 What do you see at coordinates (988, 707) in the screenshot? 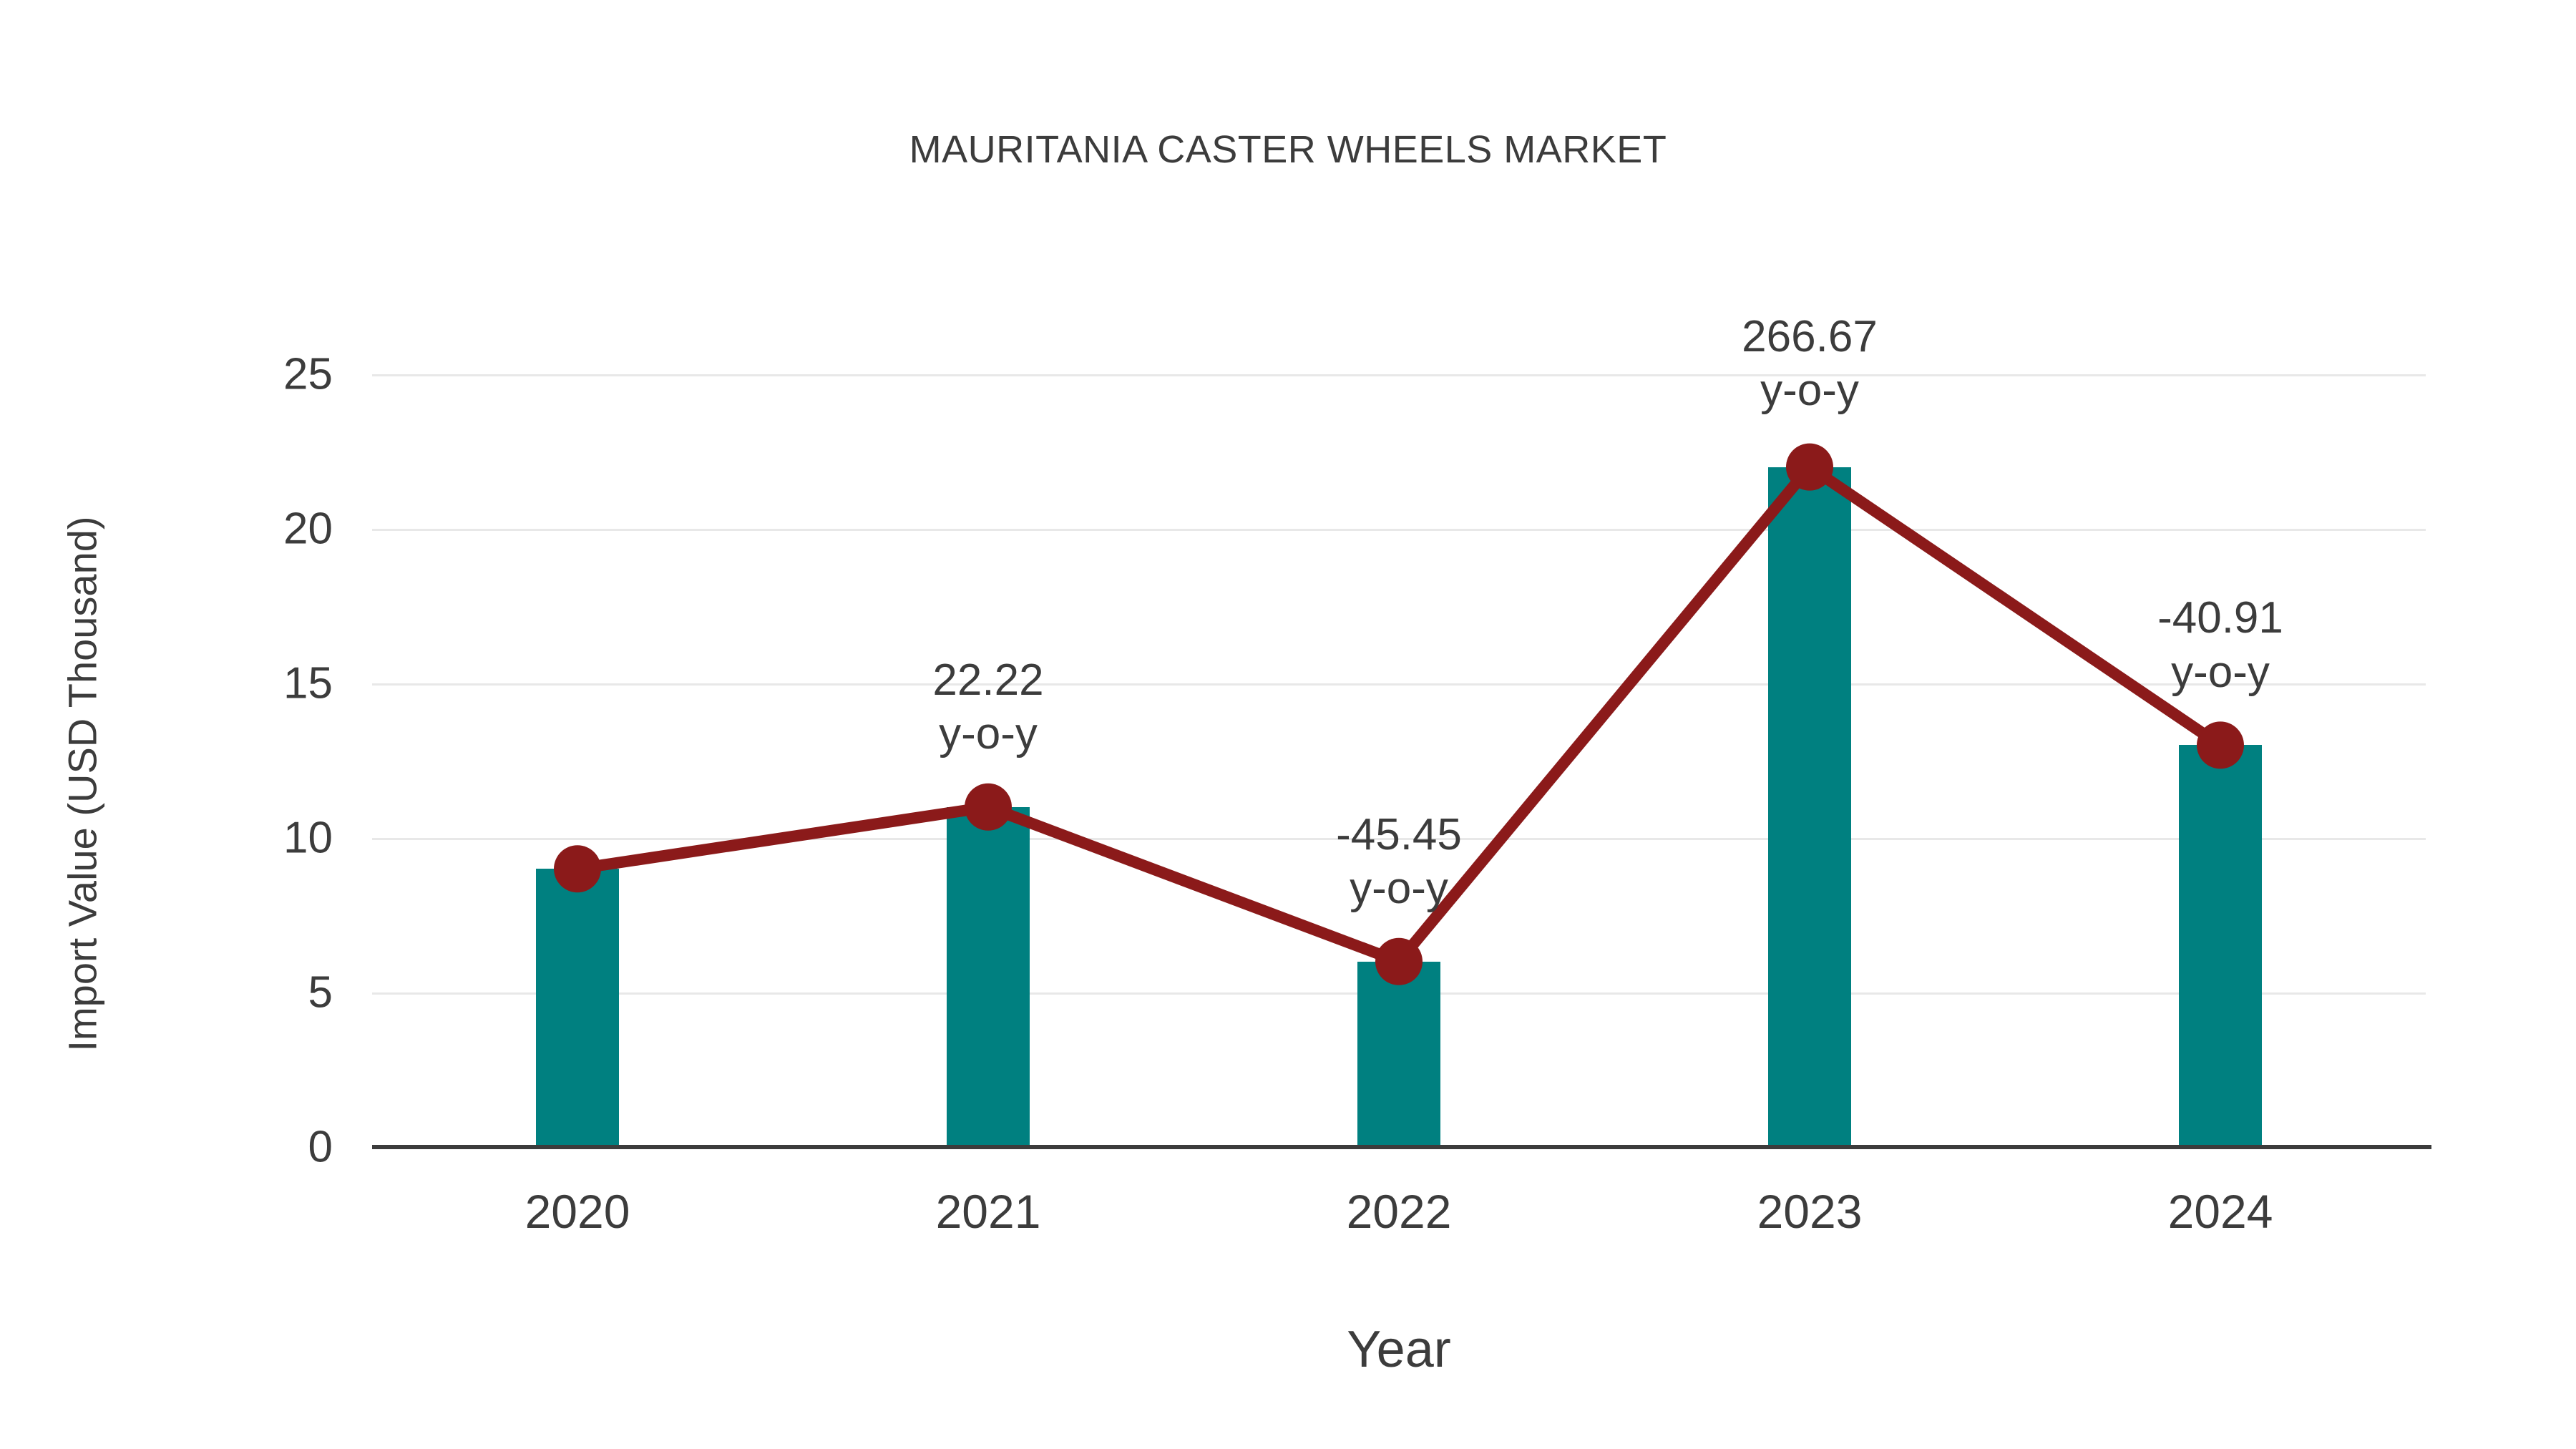
I see `growth-annotation-2021: 22.22 y-o-y` at bounding box center [988, 707].